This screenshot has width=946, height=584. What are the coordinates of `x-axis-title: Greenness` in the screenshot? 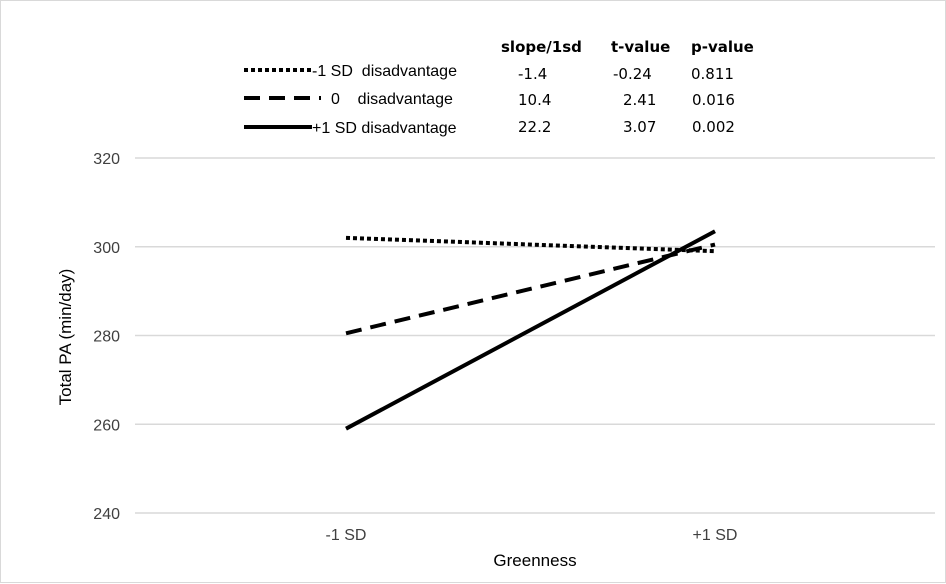 It's located at (534, 560).